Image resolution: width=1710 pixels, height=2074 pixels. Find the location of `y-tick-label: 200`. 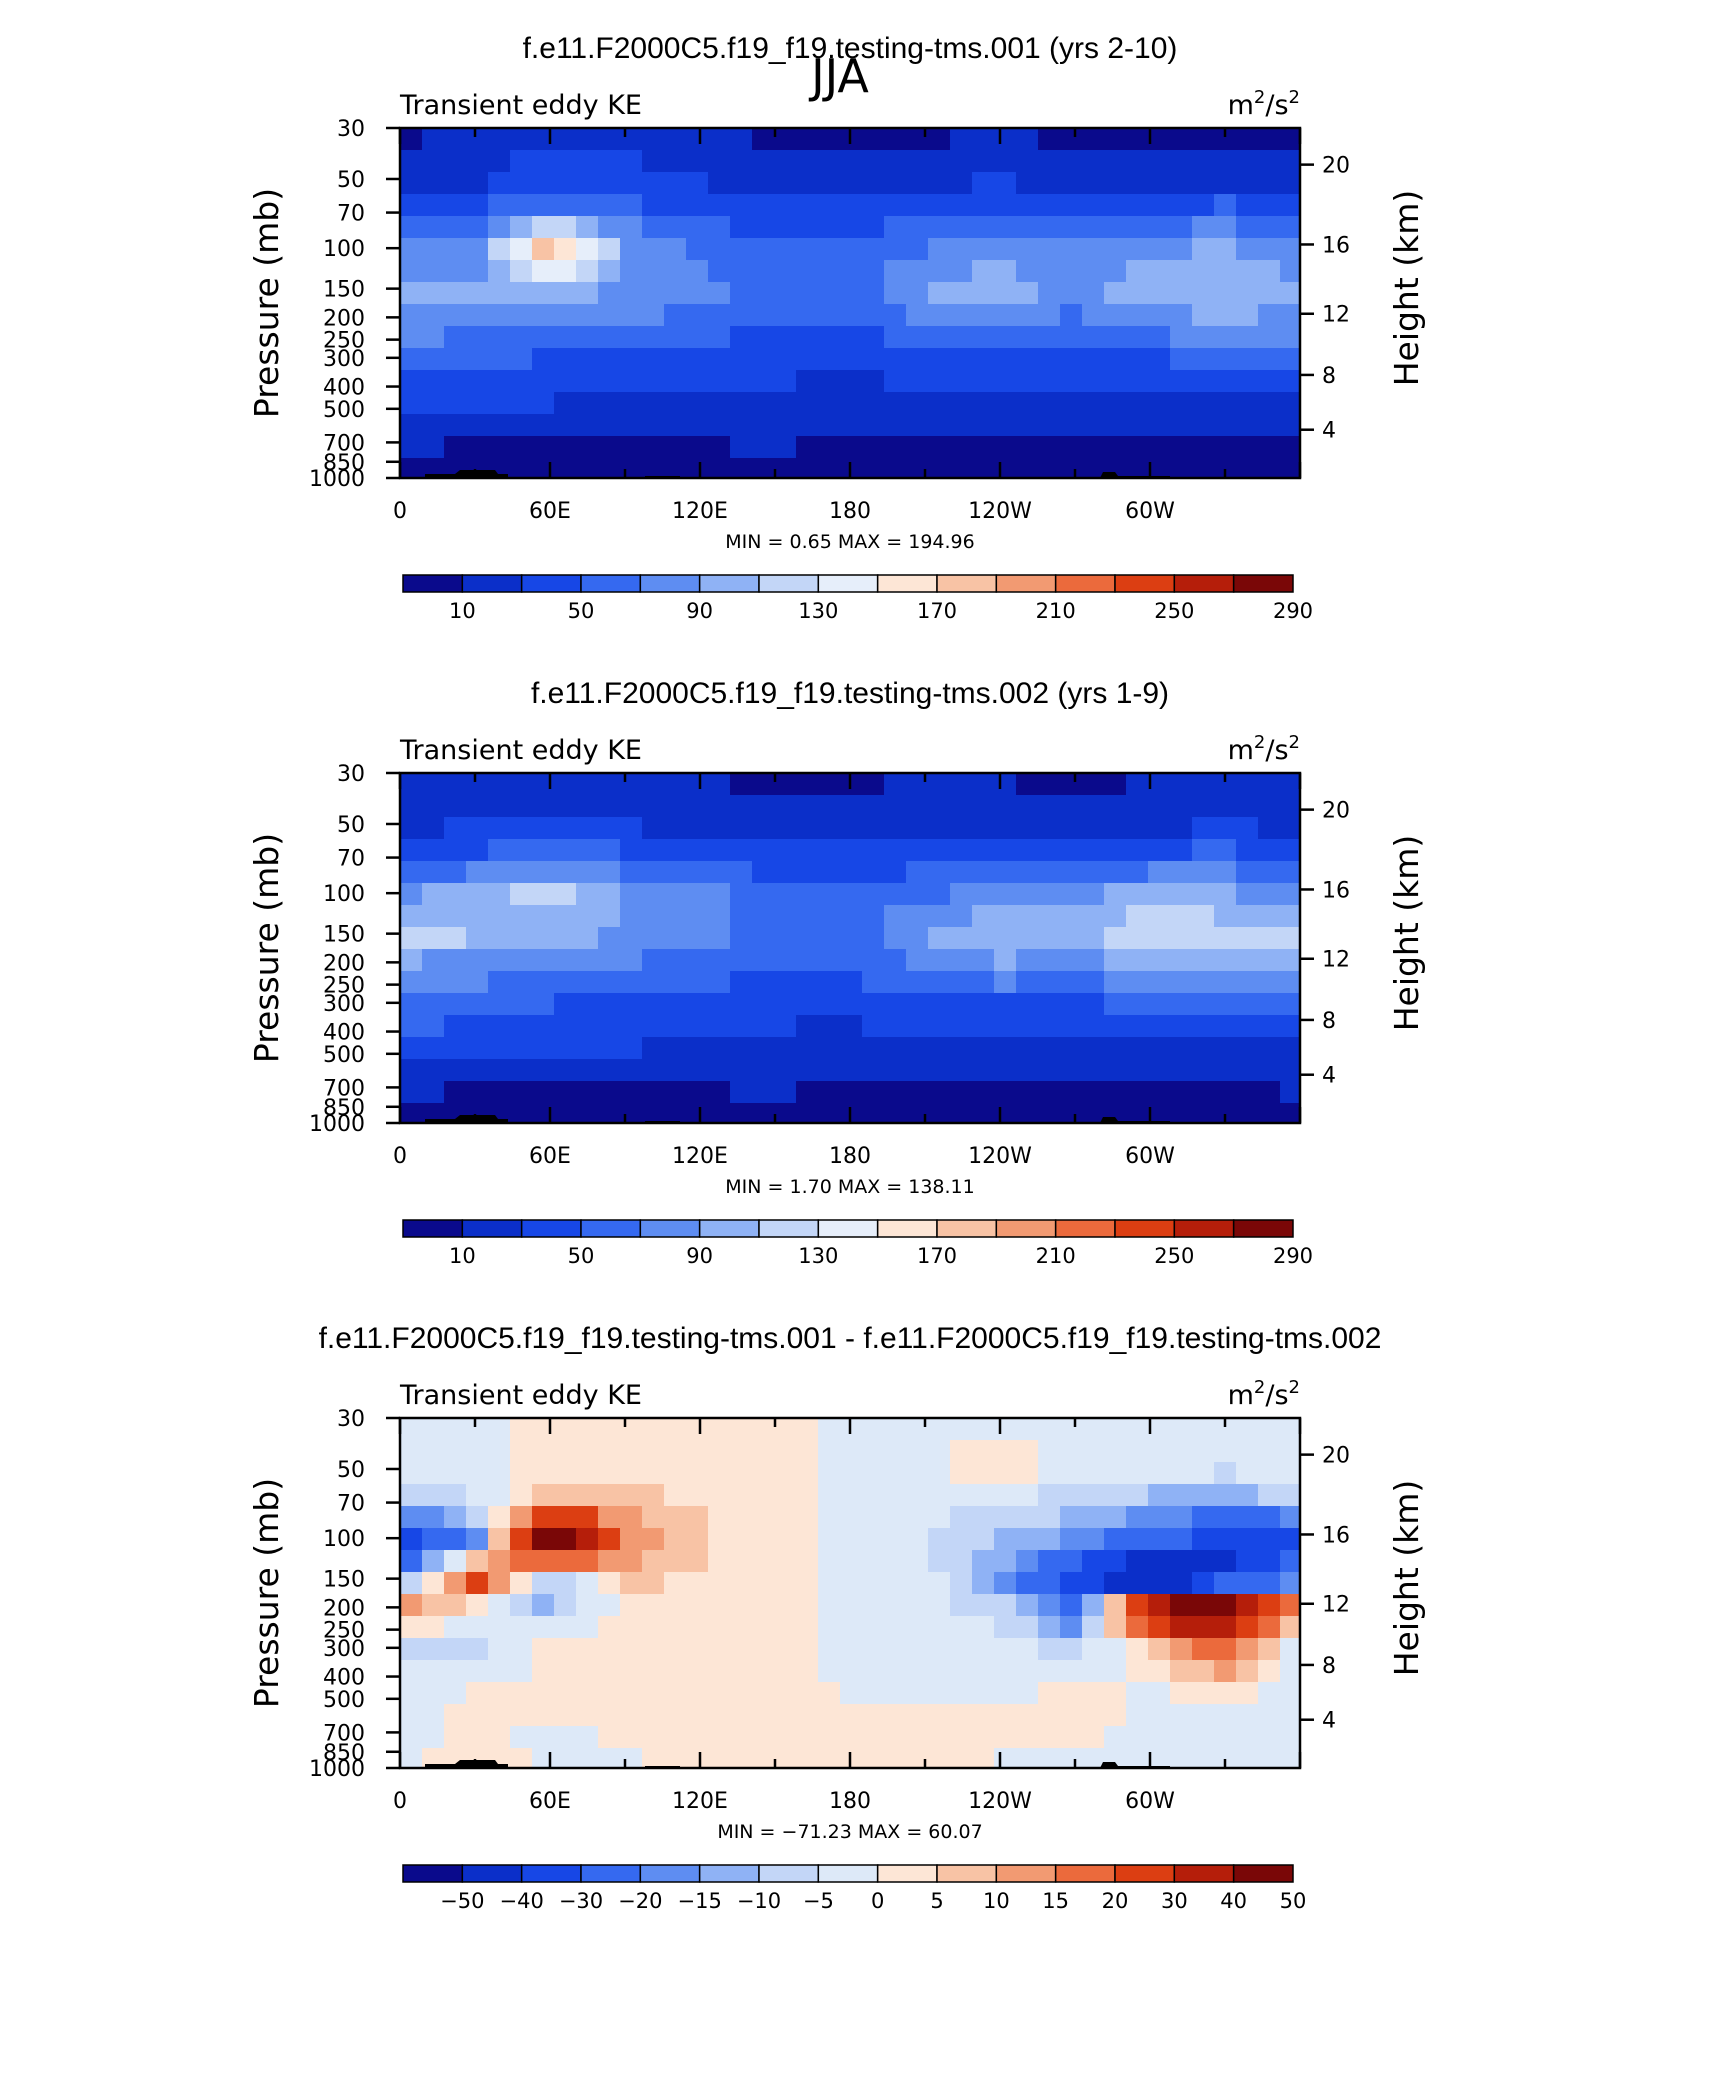

y-tick-label: 200 is located at coordinates (344, 1608).